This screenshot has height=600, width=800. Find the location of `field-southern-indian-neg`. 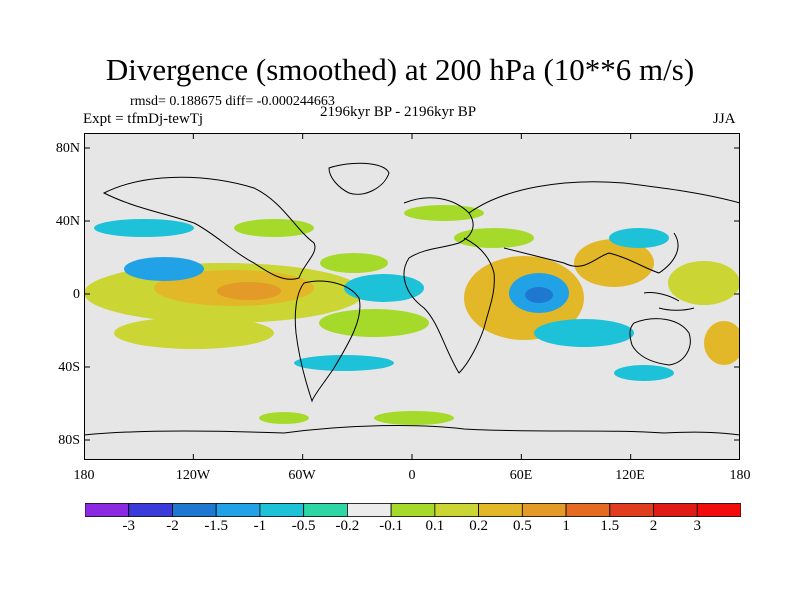

field-southern-indian-neg is located at coordinates (644, 373).